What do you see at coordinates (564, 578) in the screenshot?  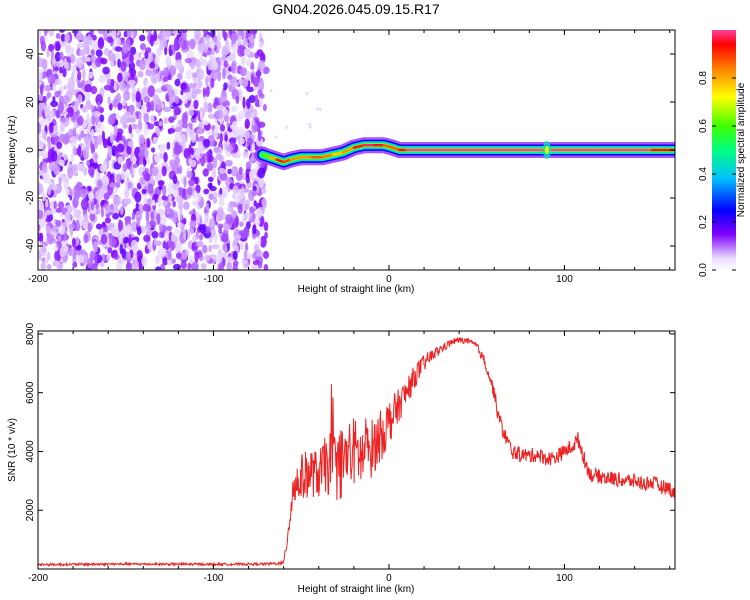 I see `x-tick-label: 100` at bounding box center [564, 578].